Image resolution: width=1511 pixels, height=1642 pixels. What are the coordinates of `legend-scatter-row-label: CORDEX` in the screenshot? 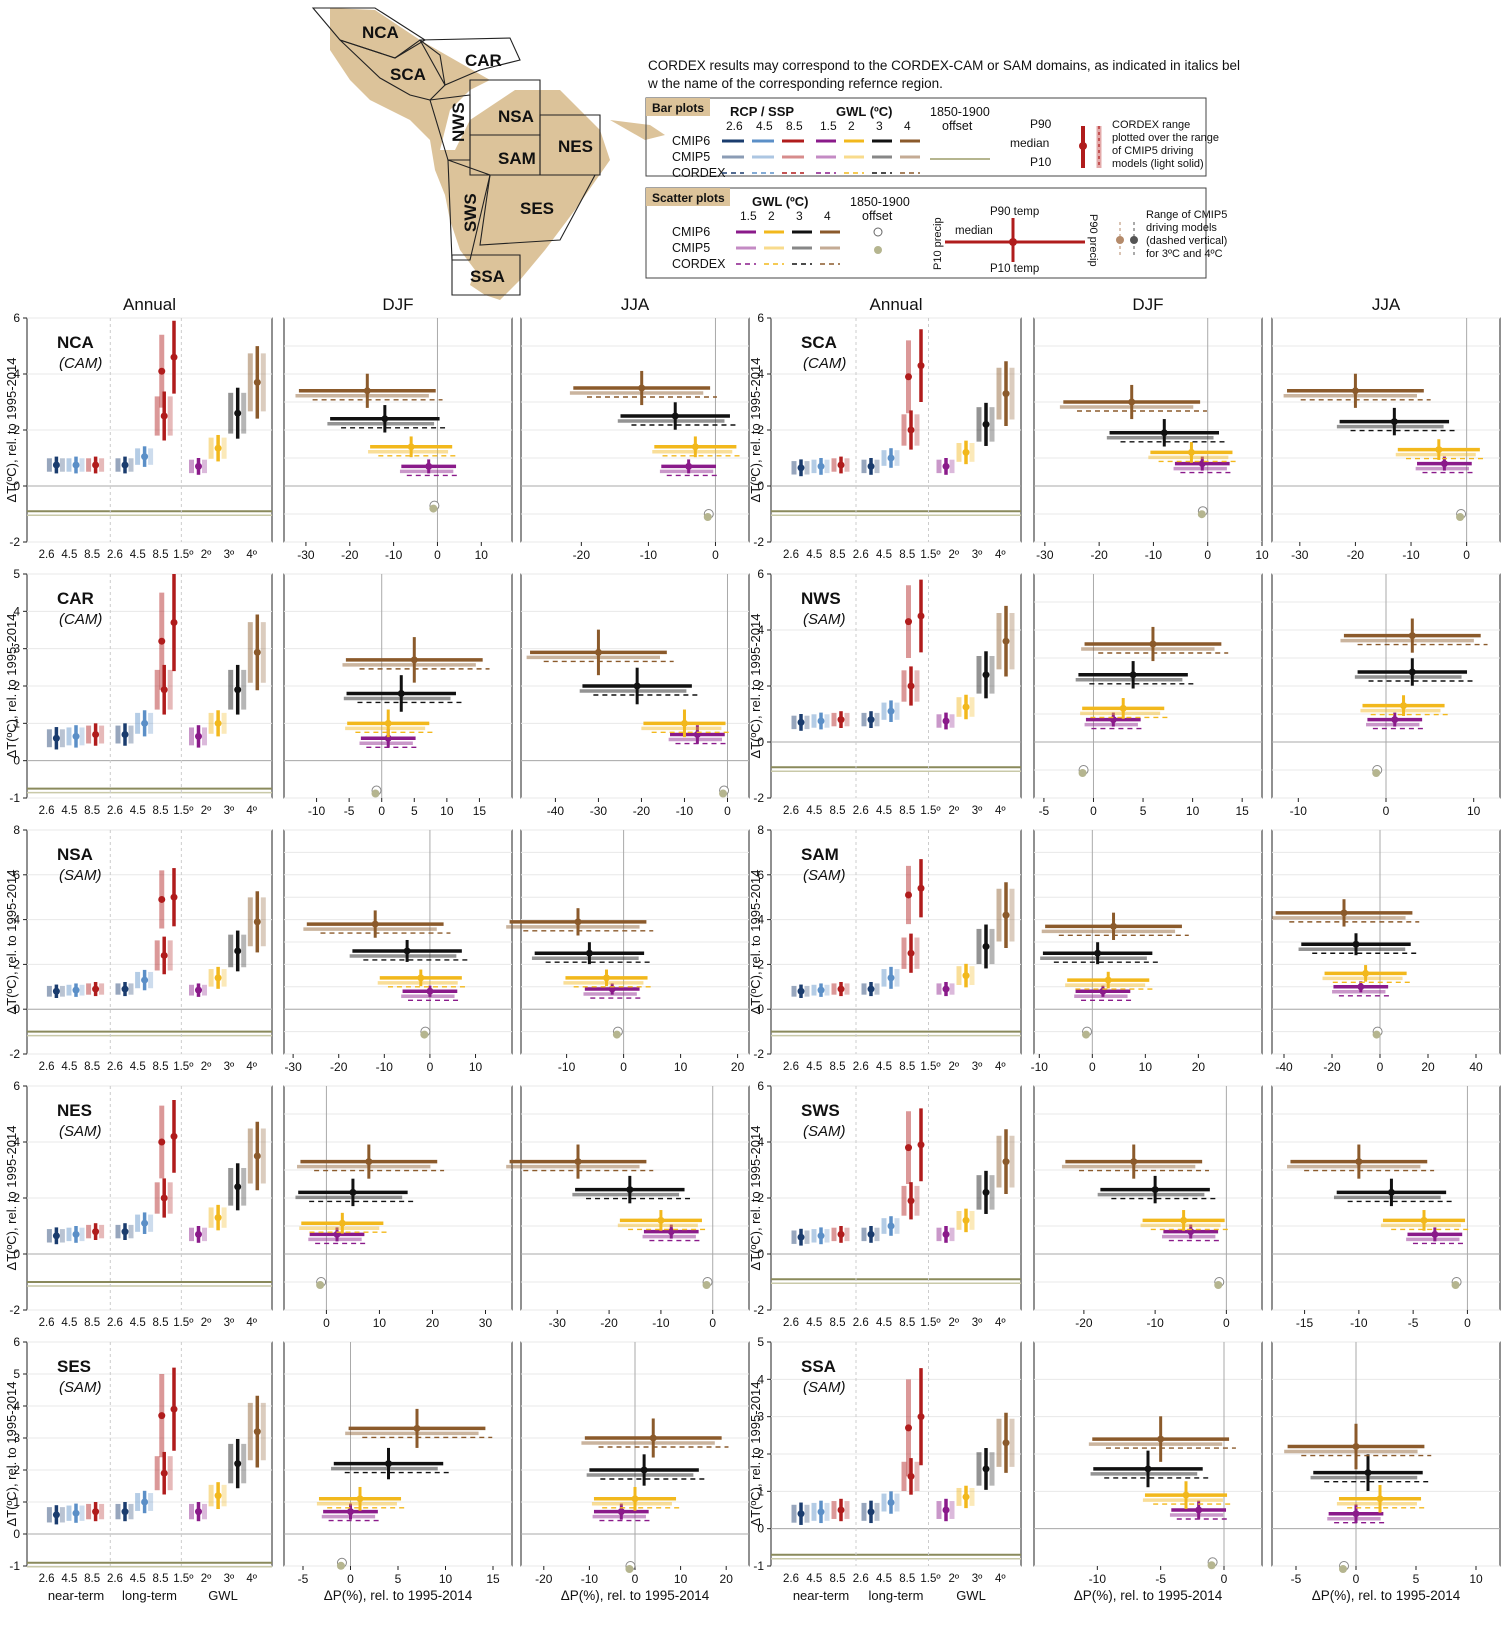 It's located at (699, 264).